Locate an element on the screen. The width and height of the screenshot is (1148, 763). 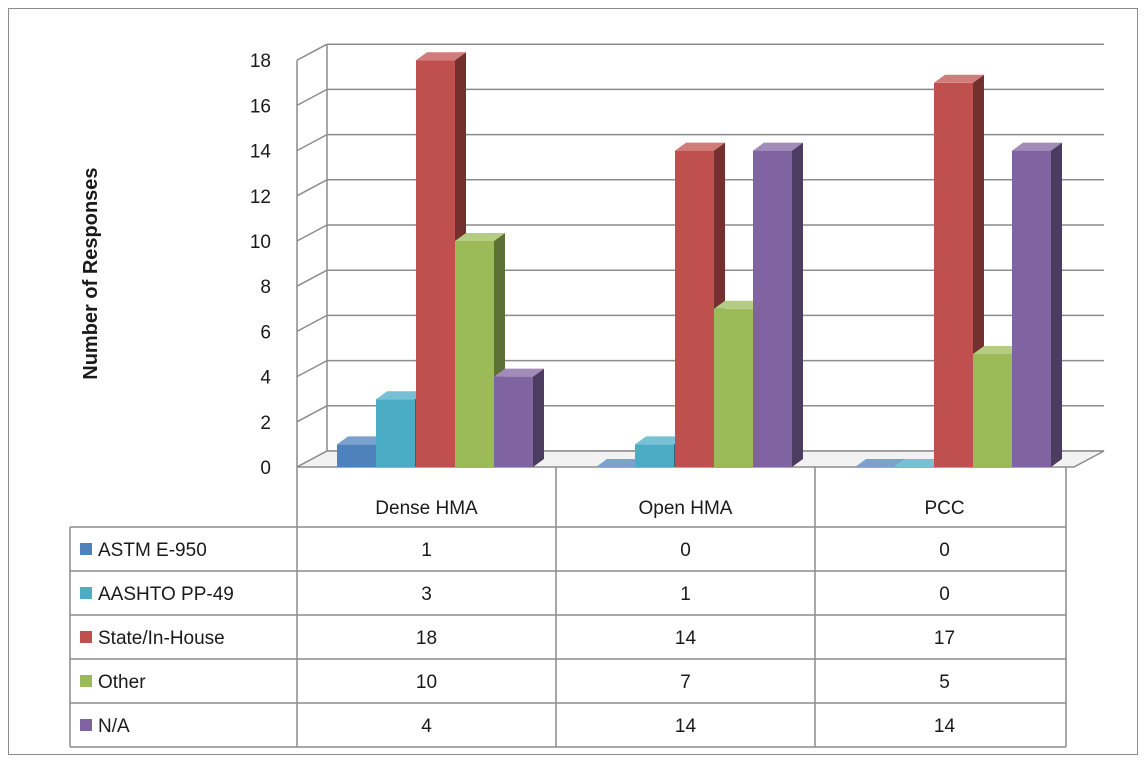
category-label: Open HMA is located at coordinates (686, 508).